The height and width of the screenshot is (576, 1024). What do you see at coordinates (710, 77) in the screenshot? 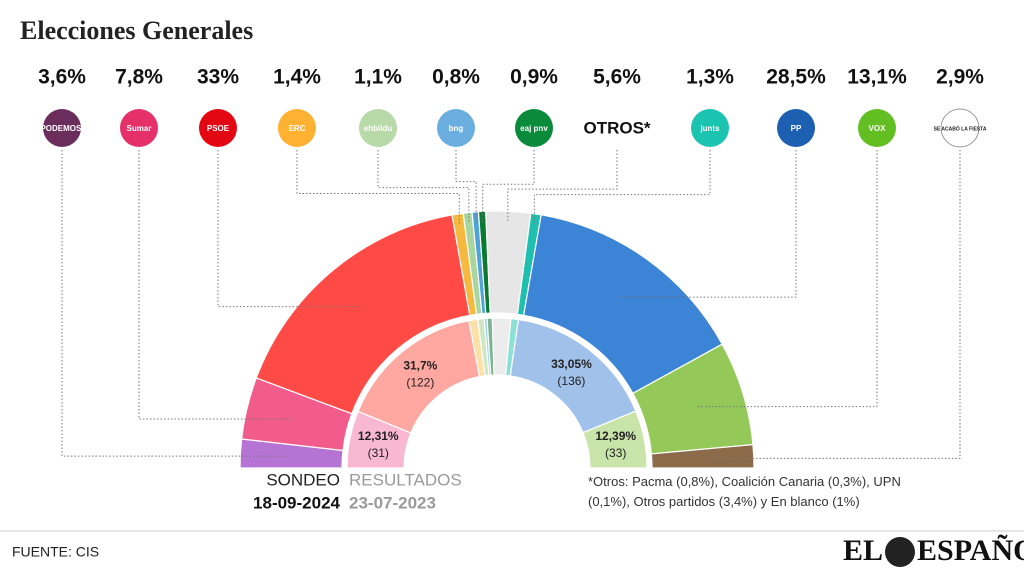
I see `value-label: 1,3%` at bounding box center [710, 77].